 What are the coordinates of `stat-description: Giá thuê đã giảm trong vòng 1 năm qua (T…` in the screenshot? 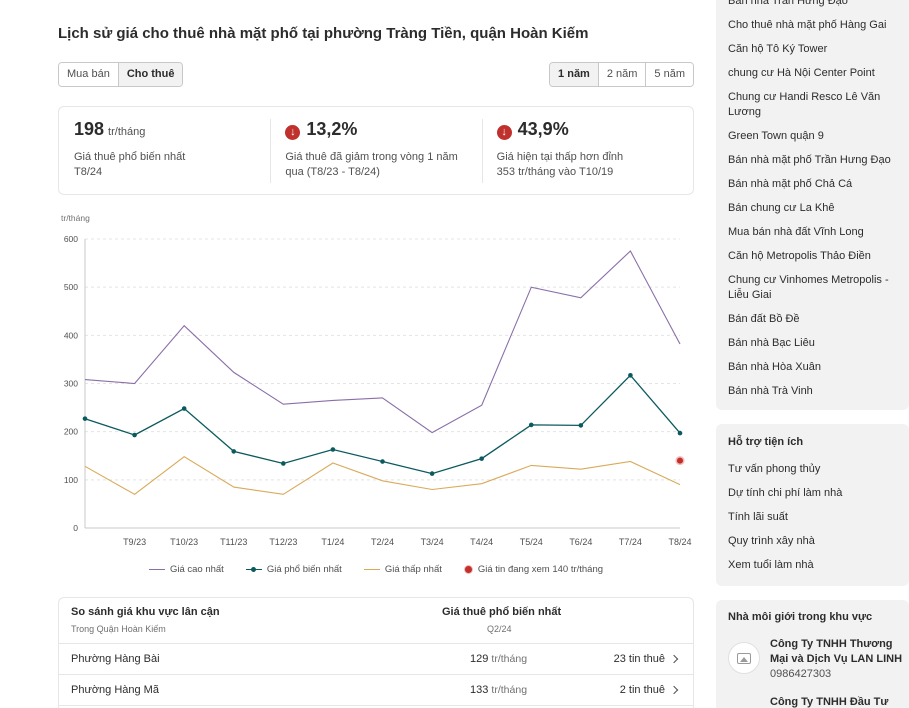 It's located at (375, 165).